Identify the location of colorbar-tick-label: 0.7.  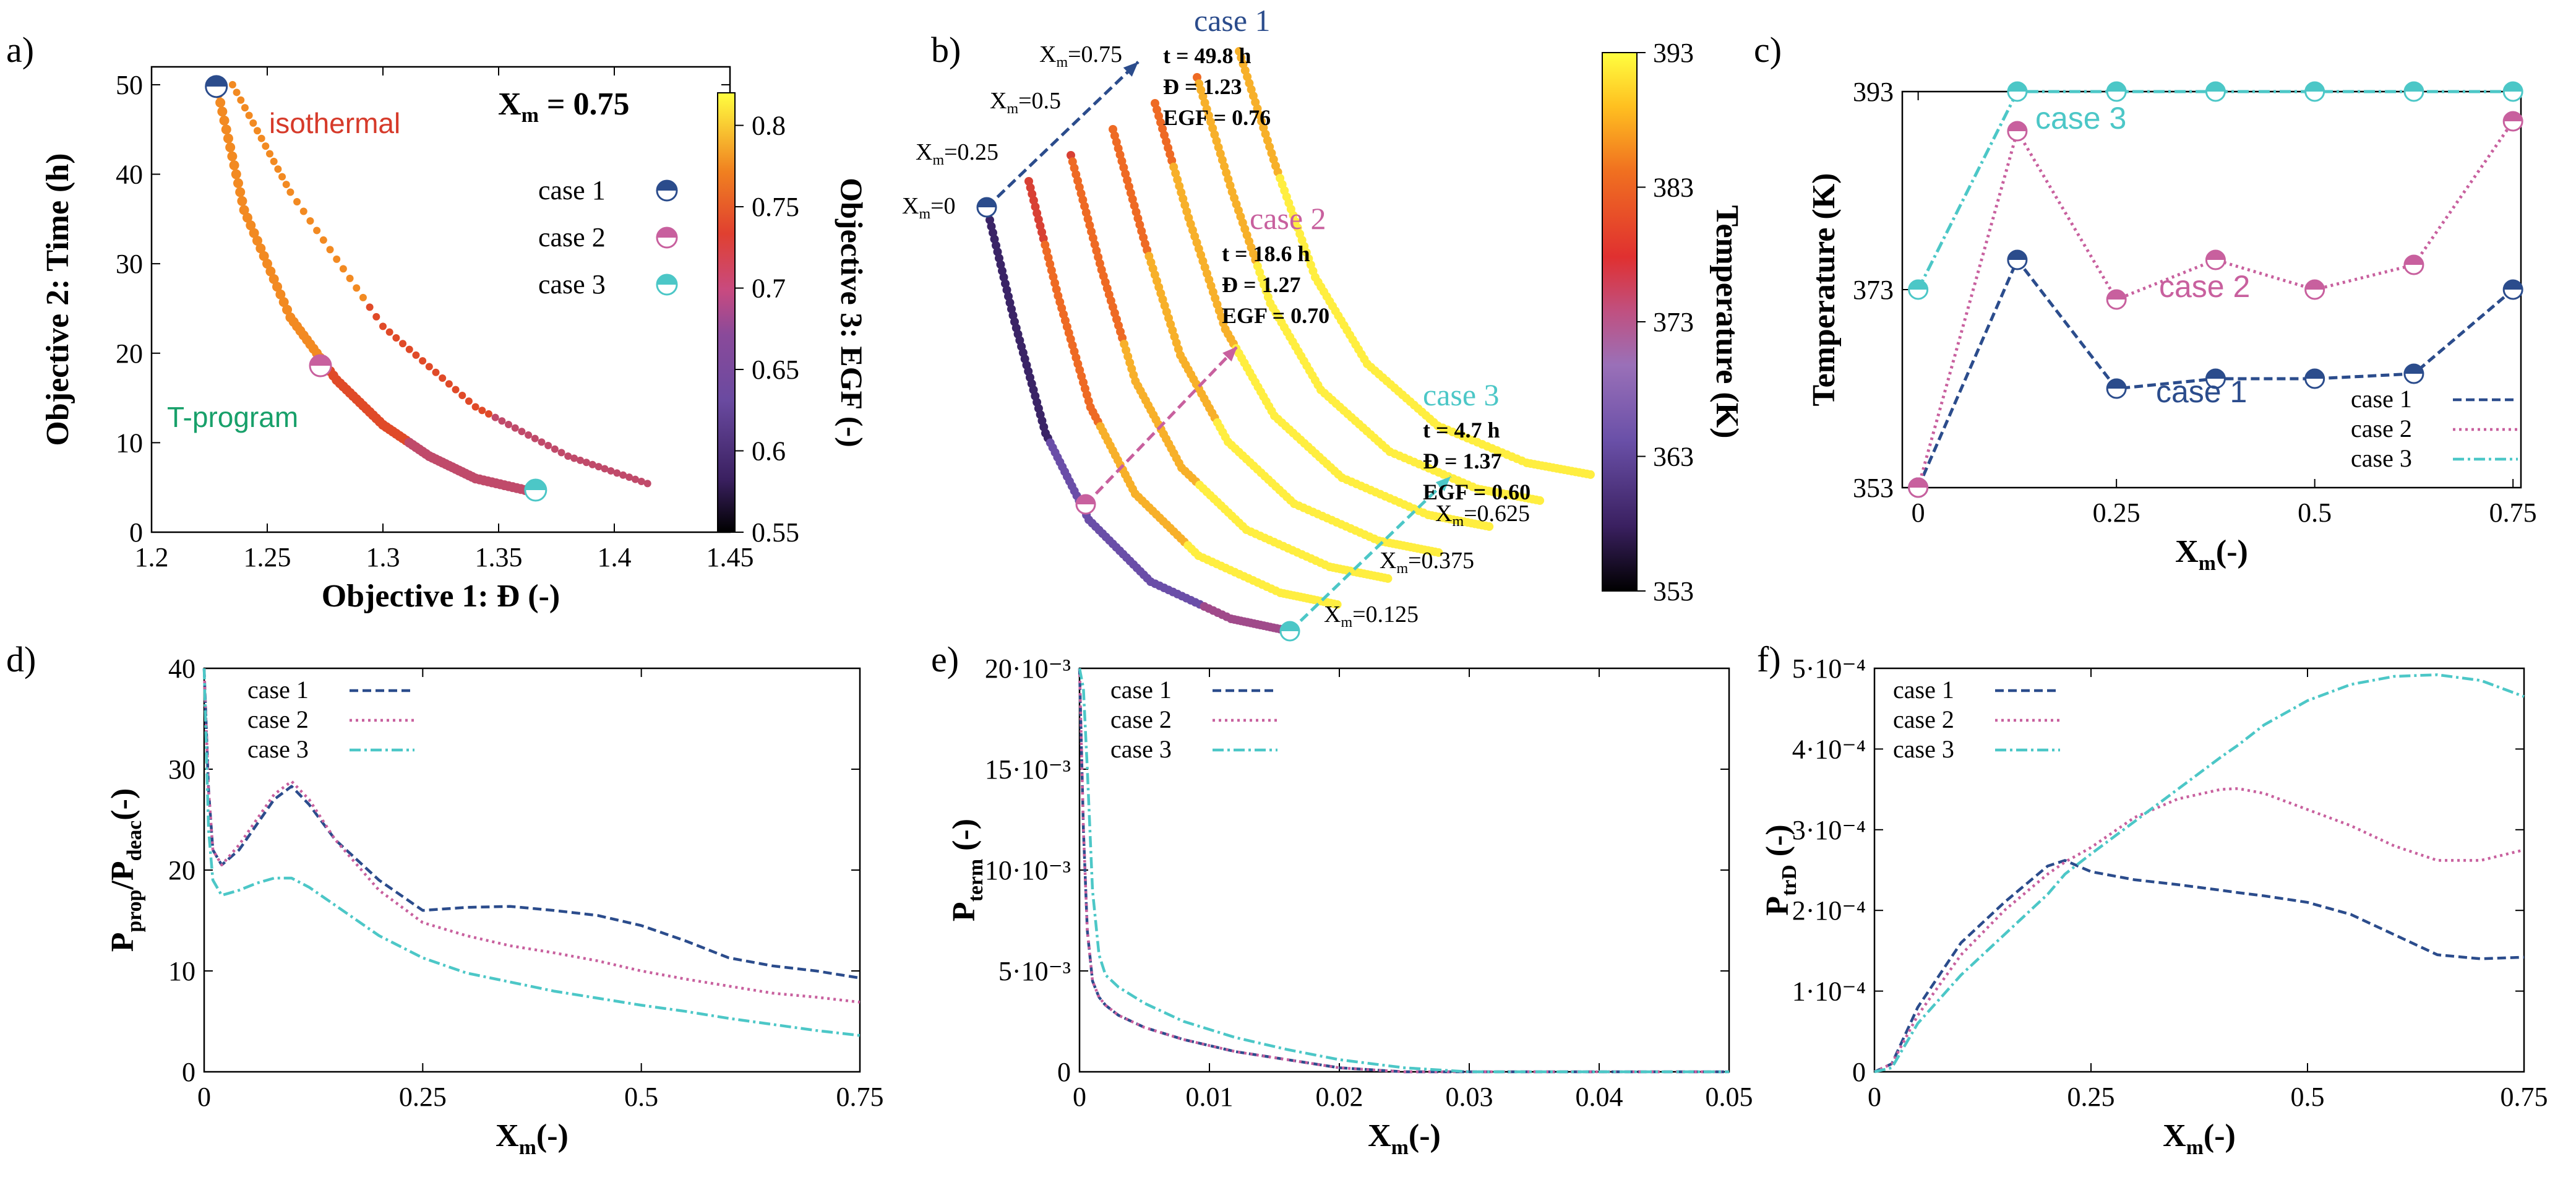
(769, 289).